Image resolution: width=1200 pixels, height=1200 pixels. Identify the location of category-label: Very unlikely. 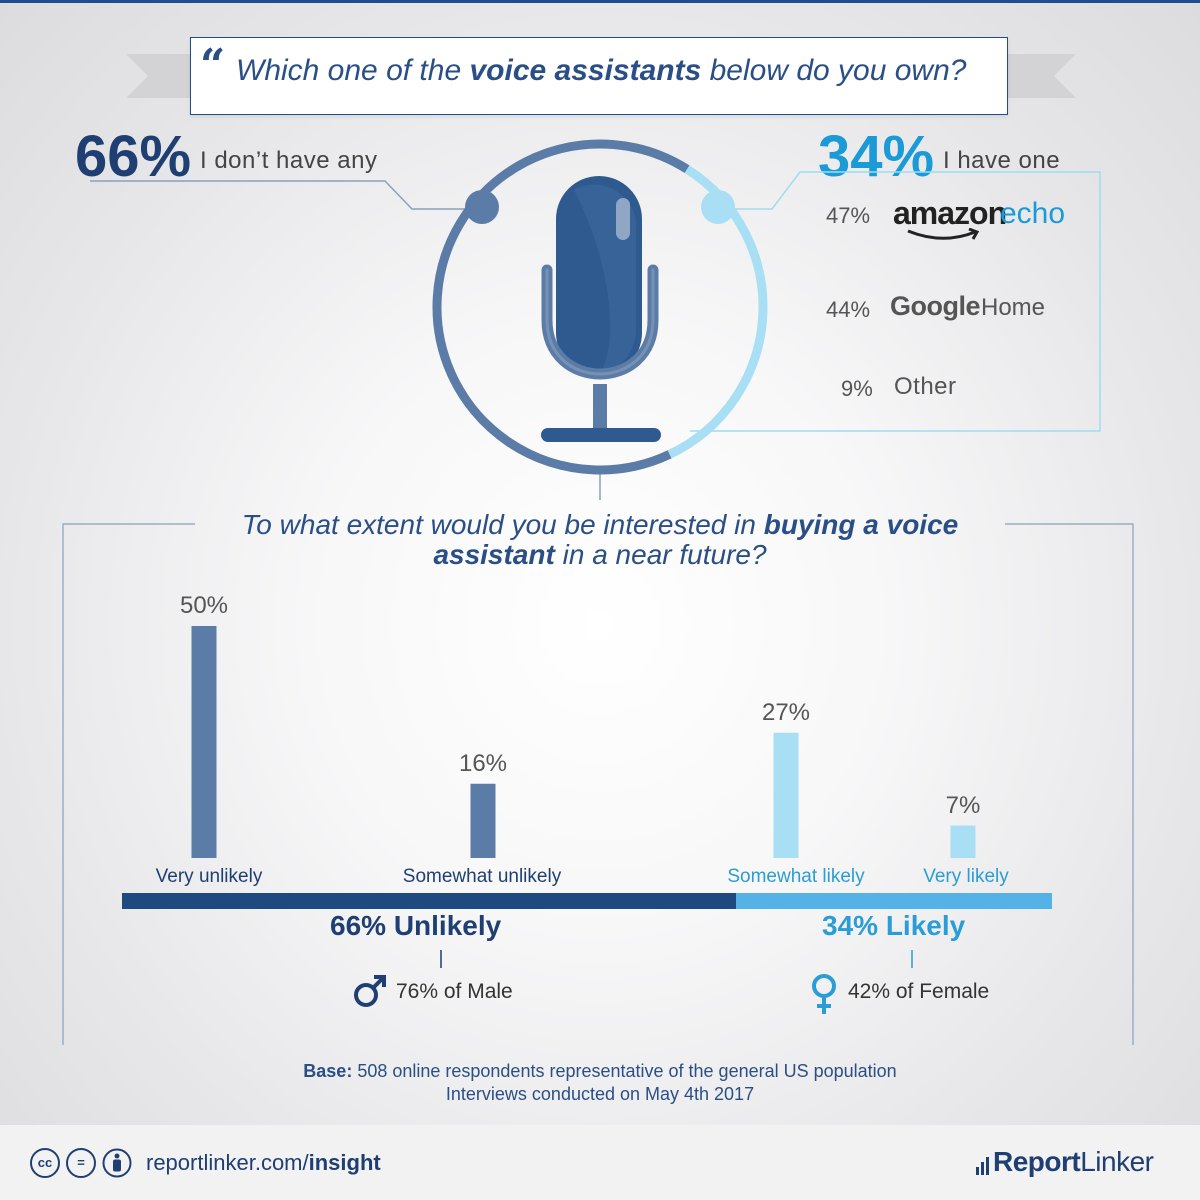
(209, 876).